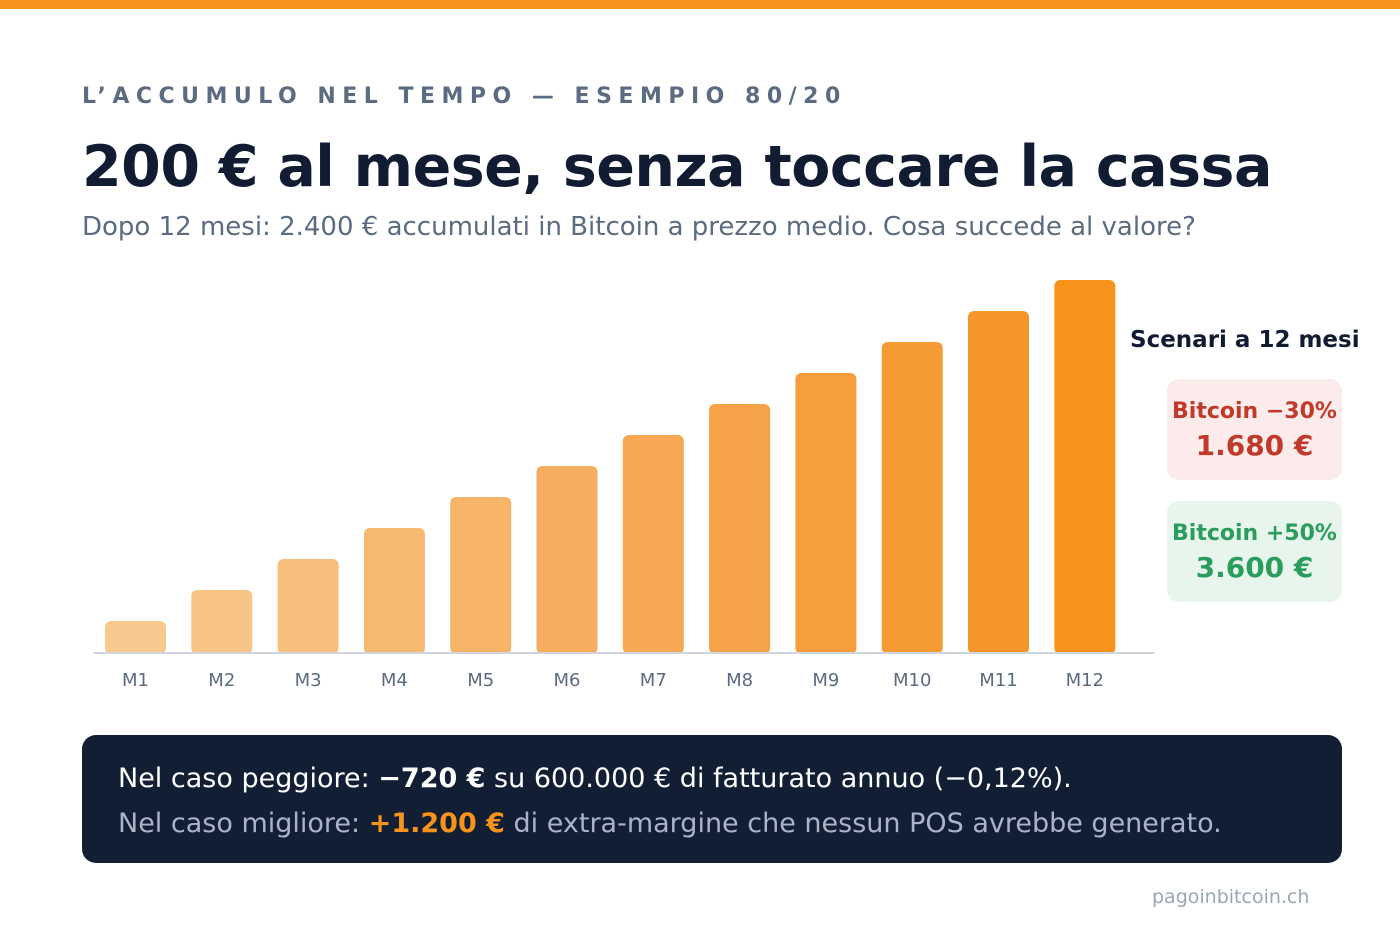 This screenshot has width=1400, height=933. I want to click on x-tick-label: M10, so click(912, 680).